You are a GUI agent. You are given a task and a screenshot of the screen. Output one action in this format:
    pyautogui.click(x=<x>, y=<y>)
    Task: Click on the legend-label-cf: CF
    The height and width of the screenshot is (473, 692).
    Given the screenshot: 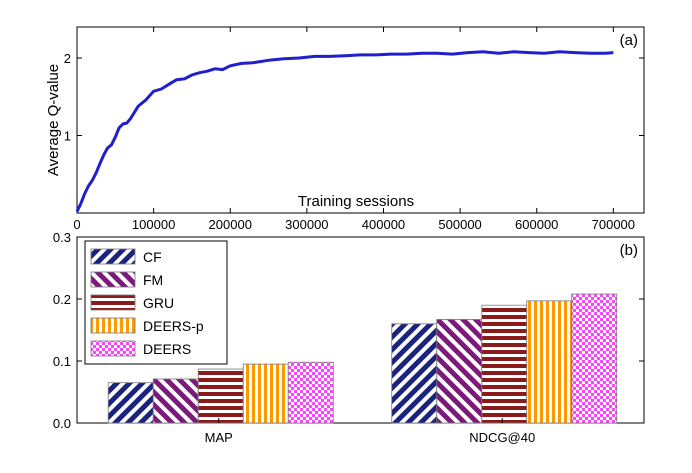 What is the action you would take?
    pyautogui.click(x=152, y=257)
    